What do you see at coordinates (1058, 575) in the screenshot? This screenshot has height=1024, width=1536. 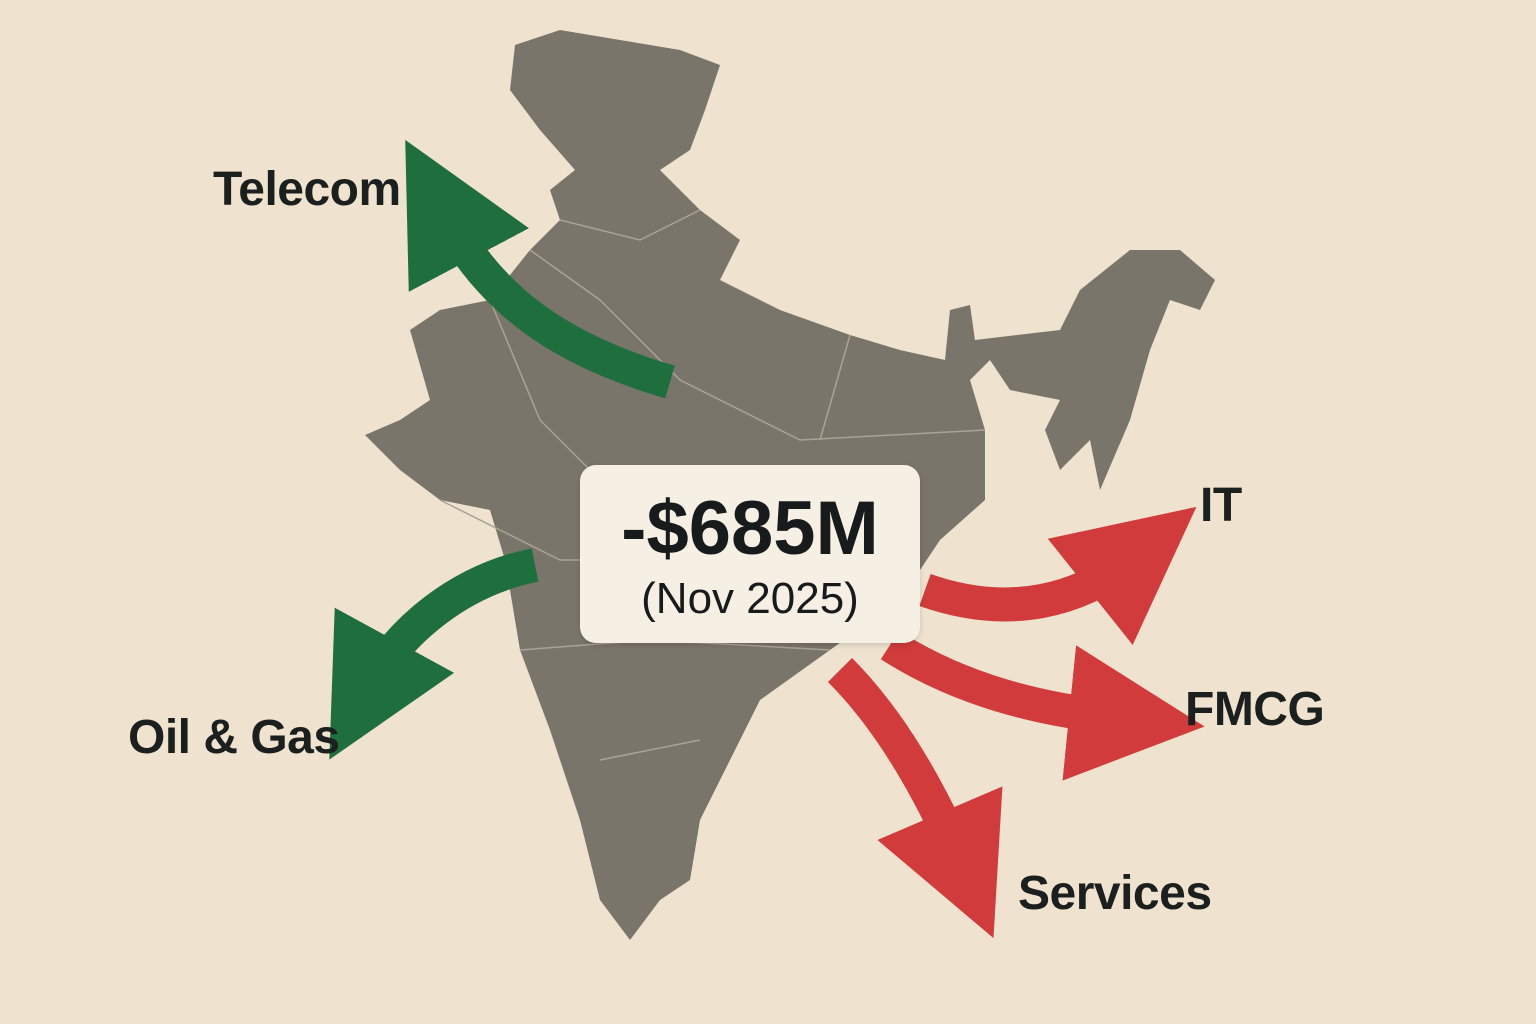 I see `it-arrow` at bounding box center [1058, 575].